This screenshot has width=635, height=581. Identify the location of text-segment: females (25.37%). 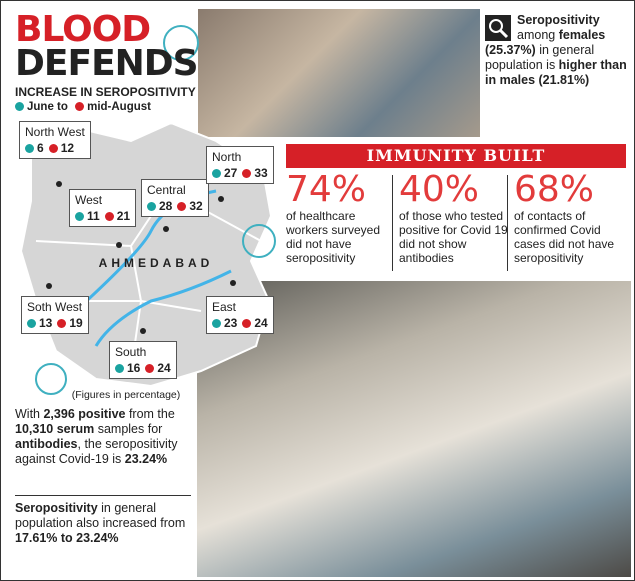
(545, 42).